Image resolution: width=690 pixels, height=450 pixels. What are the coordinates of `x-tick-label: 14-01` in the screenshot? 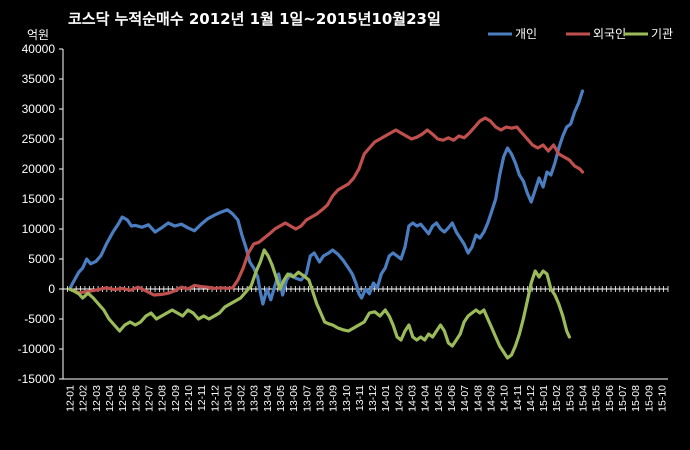 It's located at (386, 398).